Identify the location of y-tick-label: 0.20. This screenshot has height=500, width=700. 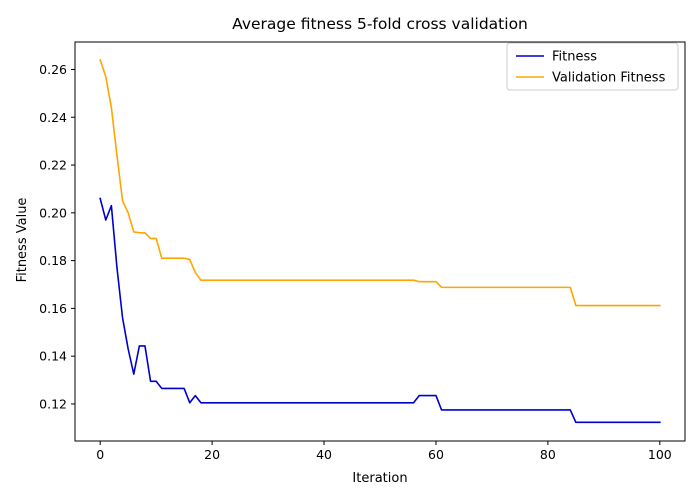
(53, 212).